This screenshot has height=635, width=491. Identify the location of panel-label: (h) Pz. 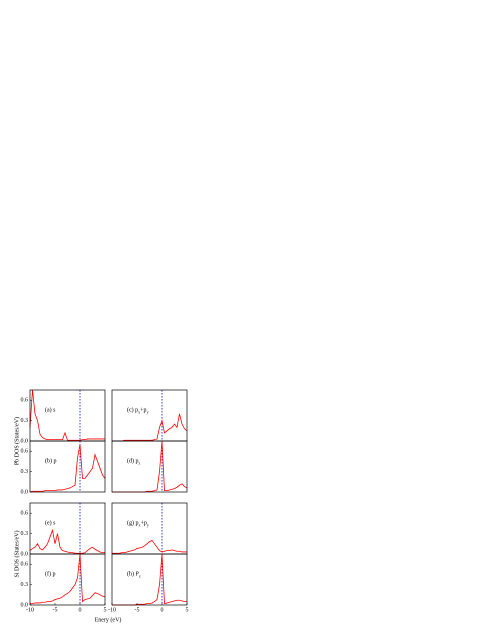
(134, 575).